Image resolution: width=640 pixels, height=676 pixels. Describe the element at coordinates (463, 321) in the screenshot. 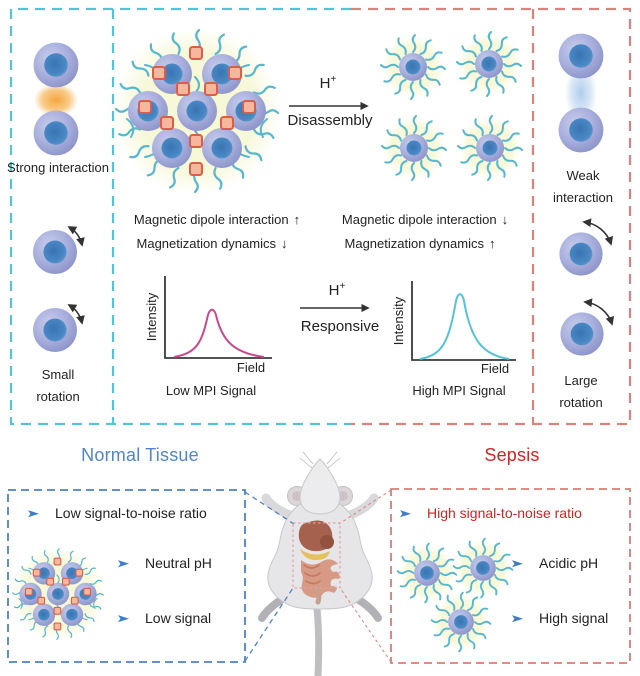

I see `high-mpi-plot` at that location.